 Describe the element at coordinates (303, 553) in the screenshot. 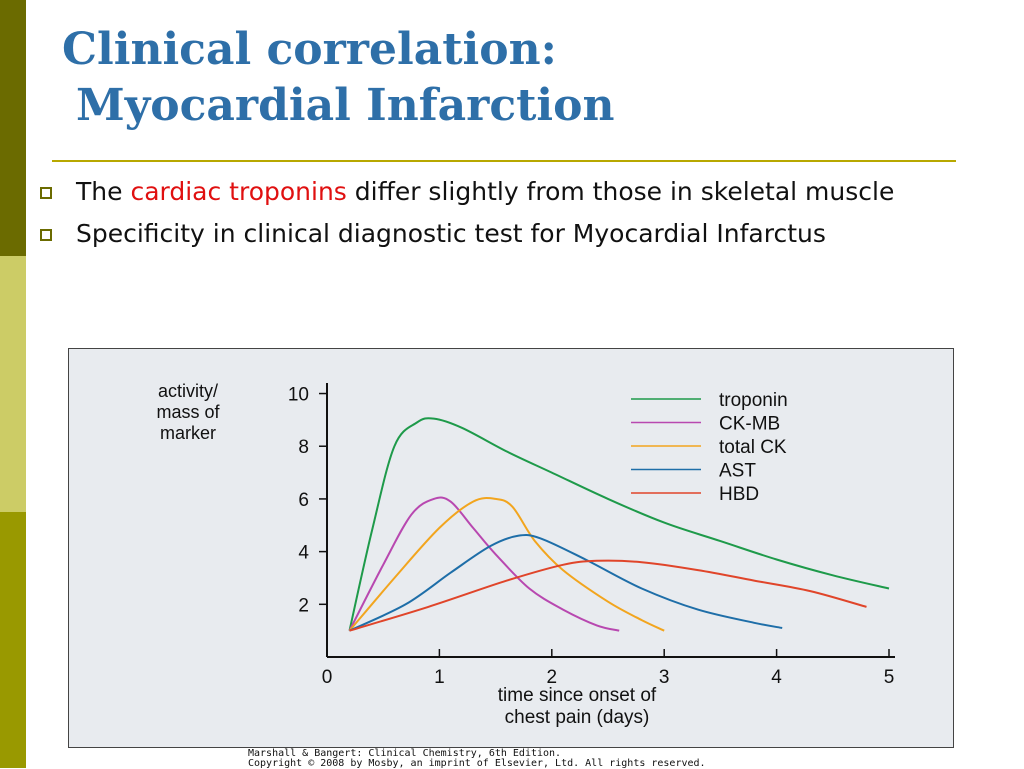

I see `y-tick-label: 4` at that location.